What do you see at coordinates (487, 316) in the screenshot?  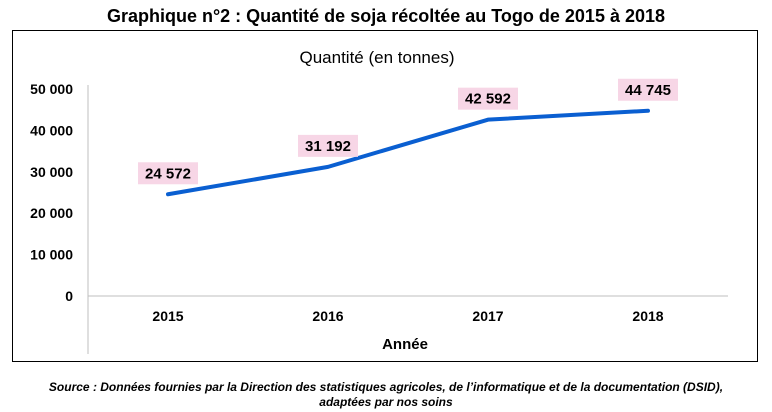 I see `x-tick-label: 2017` at bounding box center [487, 316].